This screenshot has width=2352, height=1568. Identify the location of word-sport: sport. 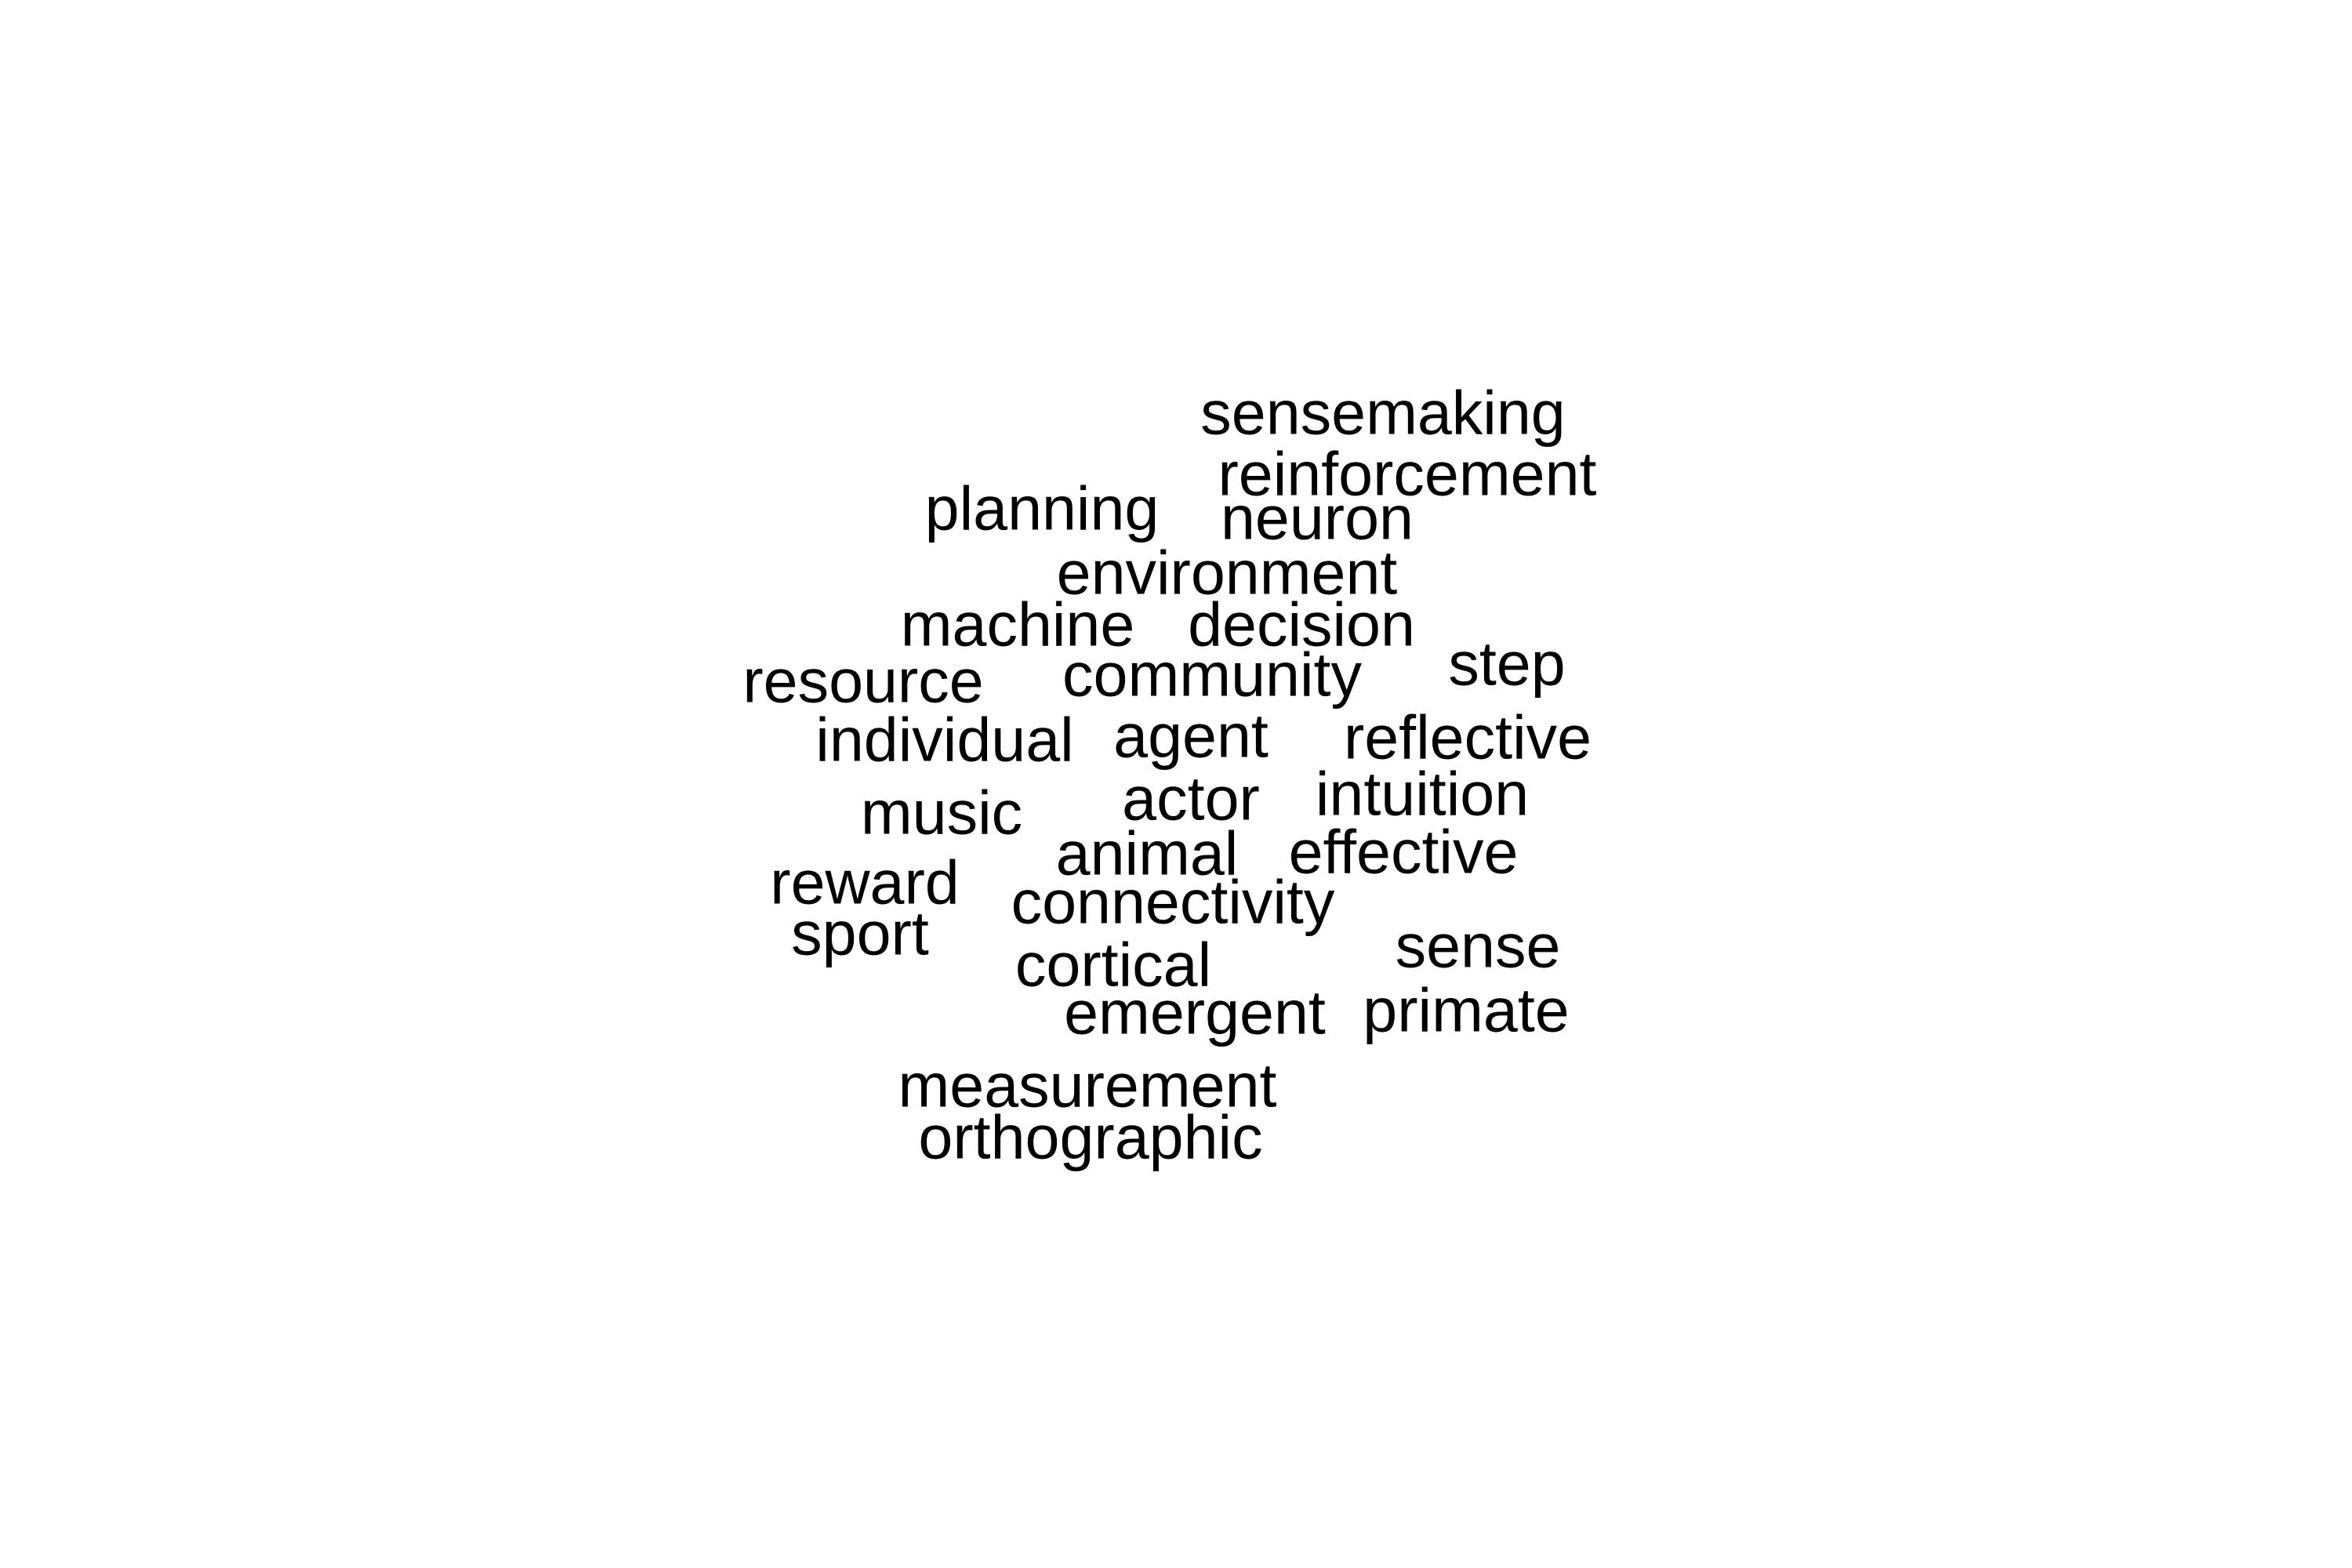
(860, 933).